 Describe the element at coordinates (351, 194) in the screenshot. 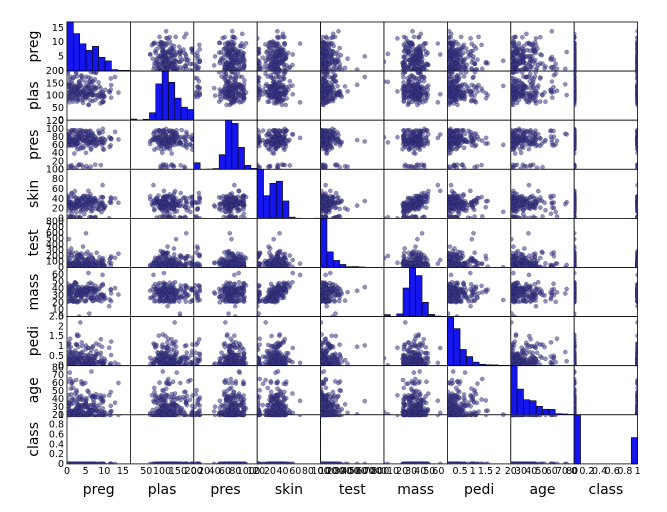

I see `cell-skin-test` at that location.